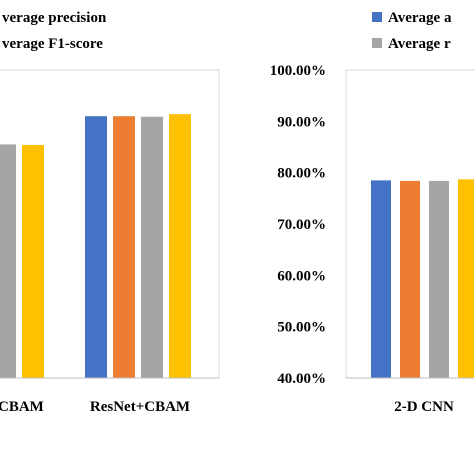 This screenshot has width=474, height=474. I want to click on left-category-label-1: CBAM, so click(22, 407).